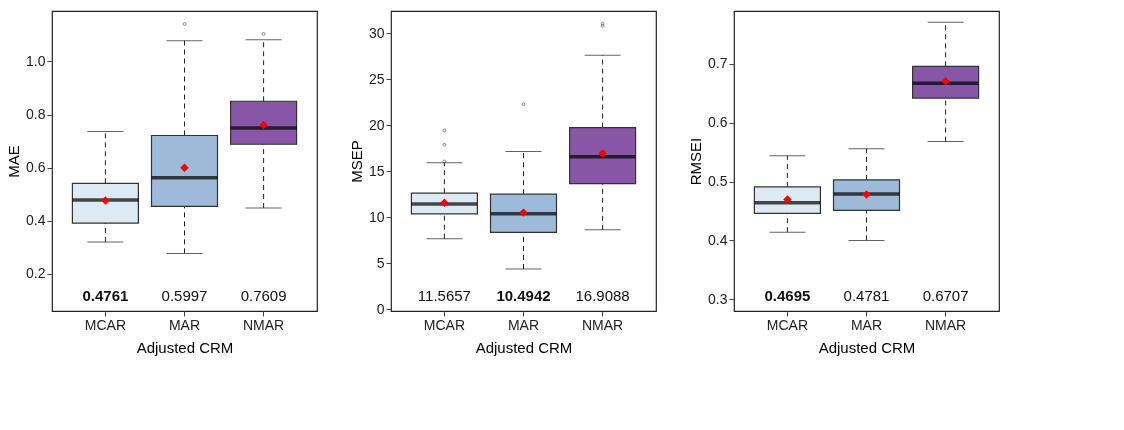 This screenshot has width=1124, height=430. Describe the element at coordinates (718, 298) in the screenshot. I see `y-tick-label: 0.3` at that location.